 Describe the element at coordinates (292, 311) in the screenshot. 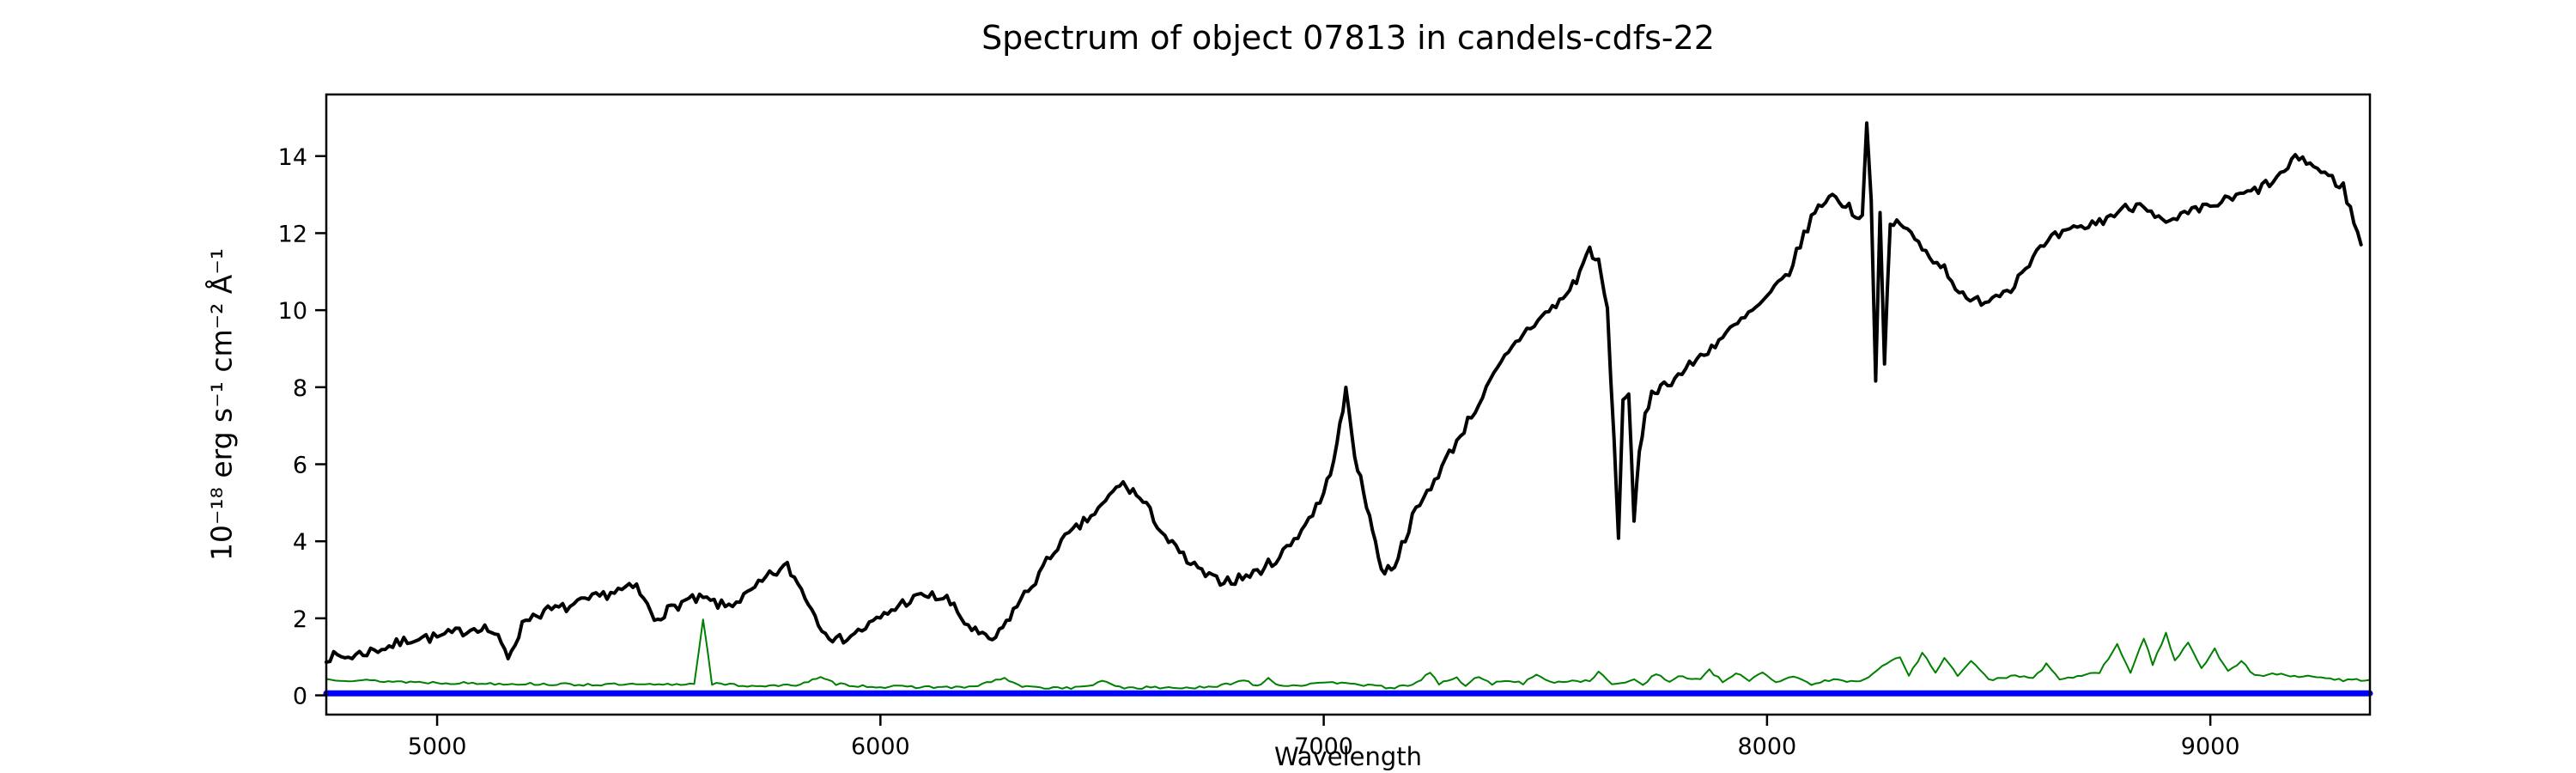

I see `y-tick-label: 10` at that location.